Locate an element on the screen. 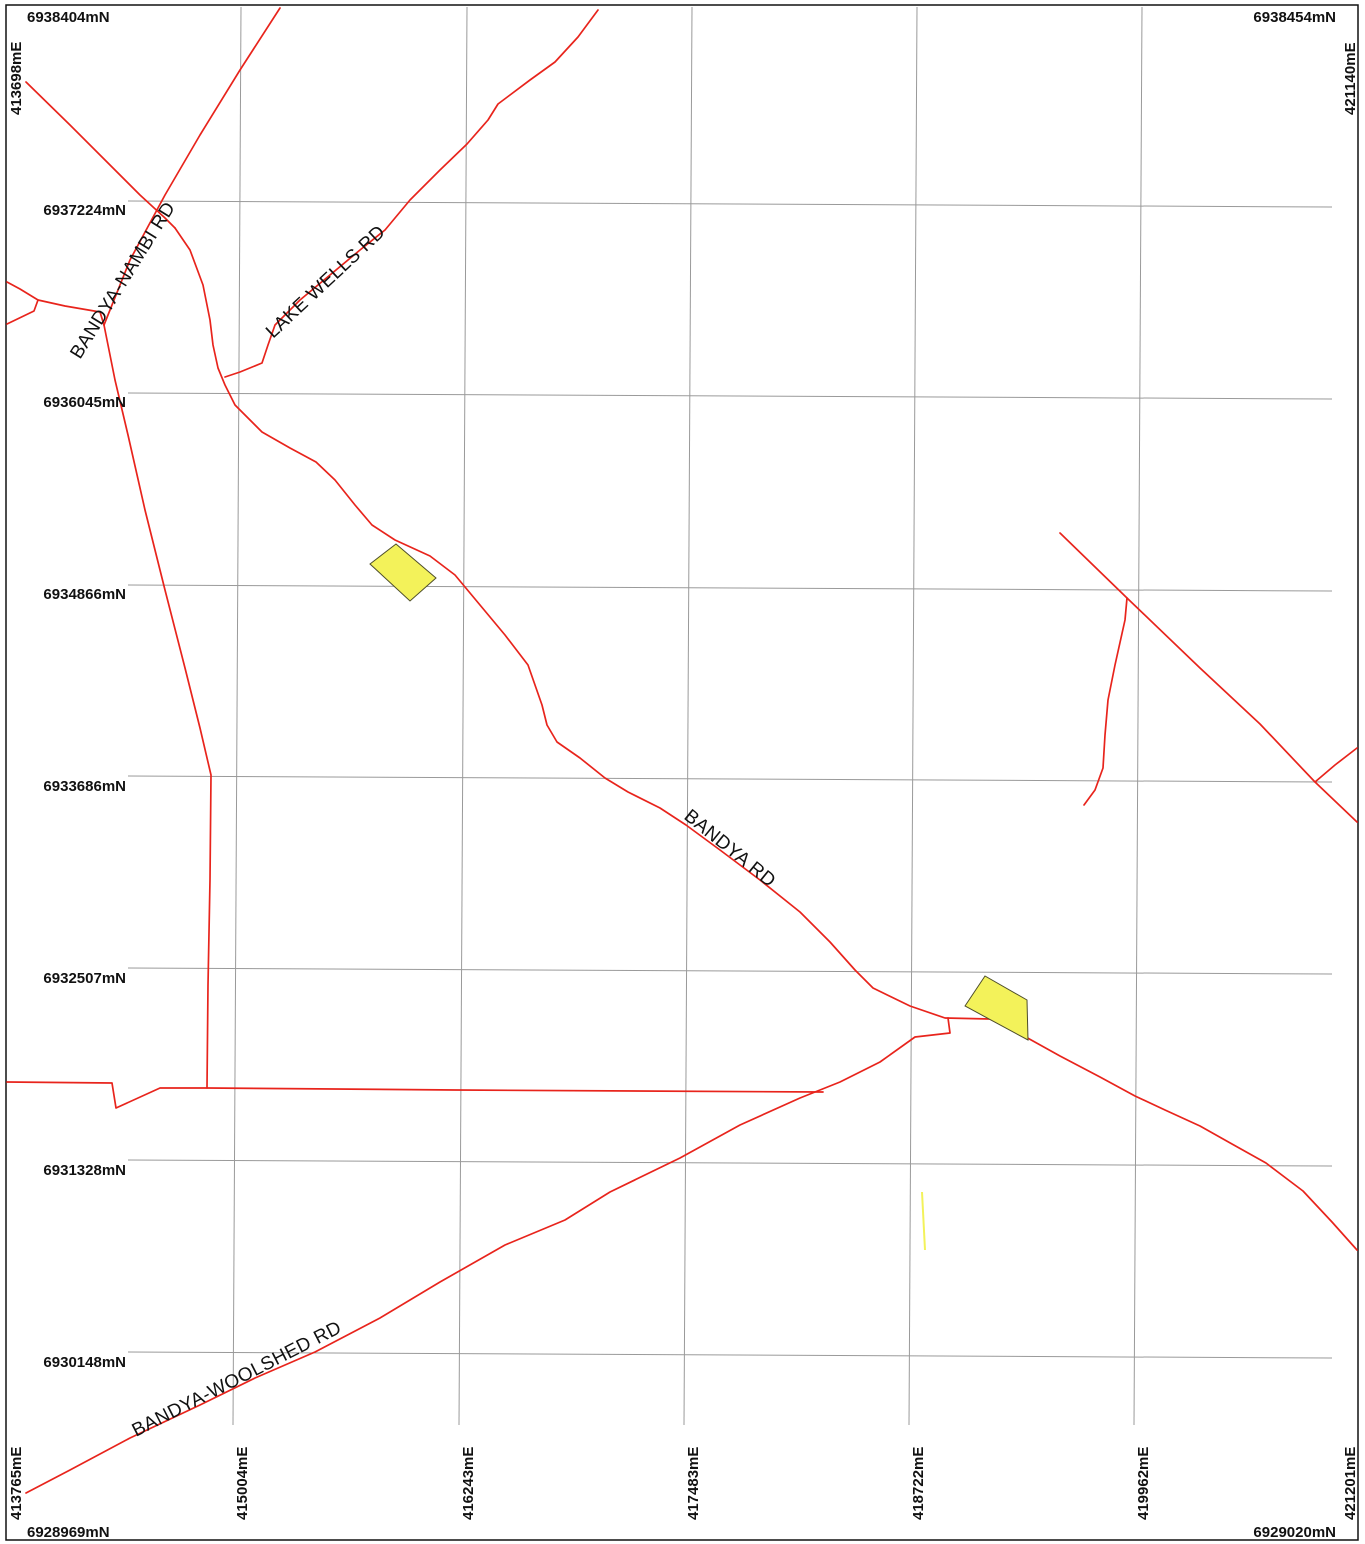  road-east-curve is located at coordinates (1105, 701).